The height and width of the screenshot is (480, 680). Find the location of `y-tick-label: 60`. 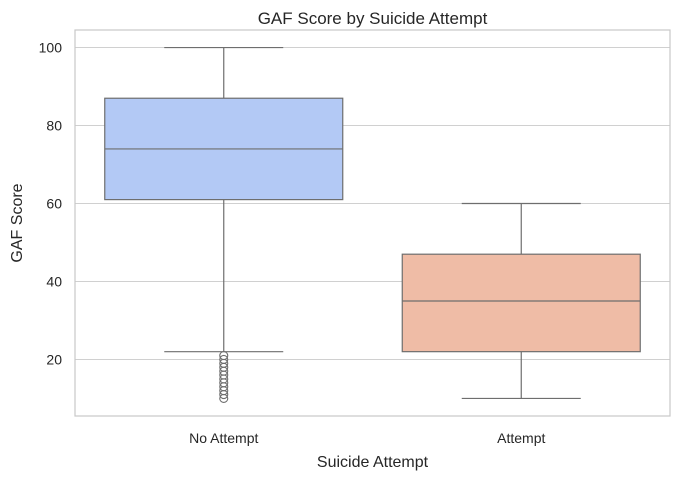

y-tick-label: 60 is located at coordinates (54, 204).